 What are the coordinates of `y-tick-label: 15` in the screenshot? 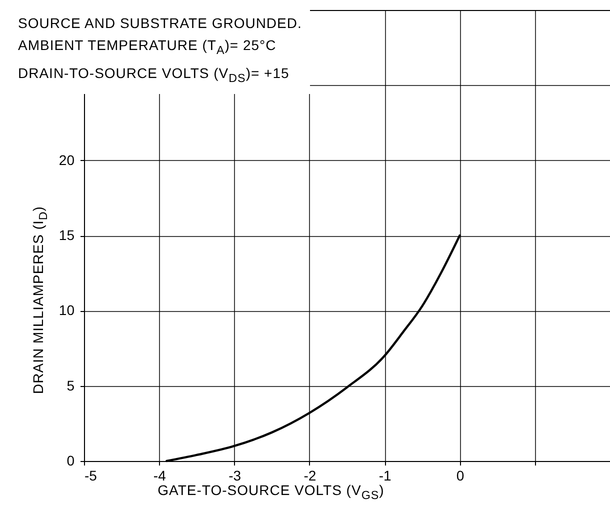 It's located at (66, 235).